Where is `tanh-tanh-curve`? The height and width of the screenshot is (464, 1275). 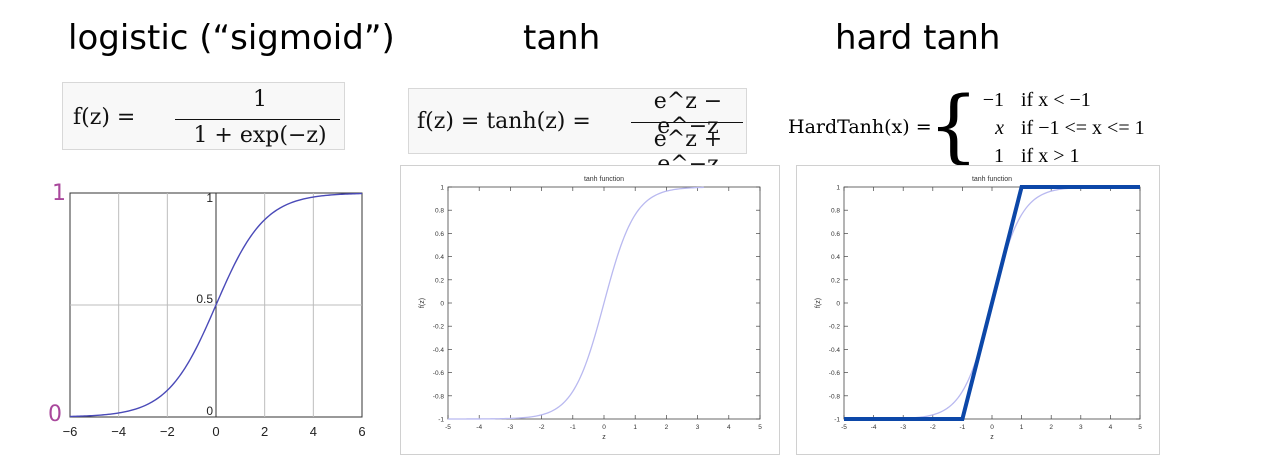 tanh-tanh-curve is located at coordinates (576, 303).